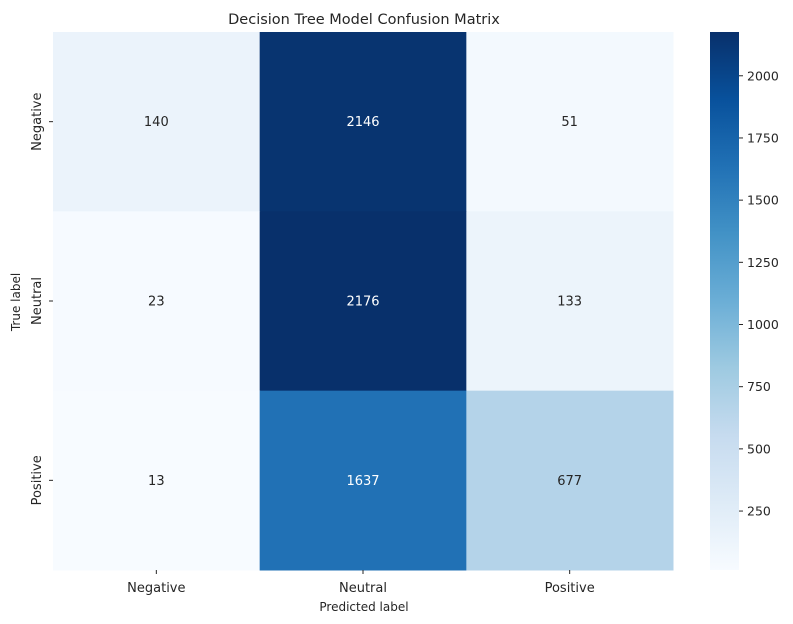 The image size is (793, 624). I want to click on cell-value-label: 2176, so click(362, 302).